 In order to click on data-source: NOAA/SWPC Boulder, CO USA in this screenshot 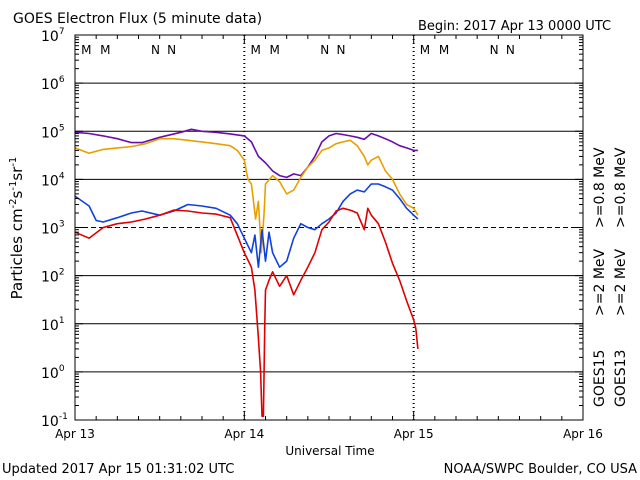, I will do `click(540, 469)`.